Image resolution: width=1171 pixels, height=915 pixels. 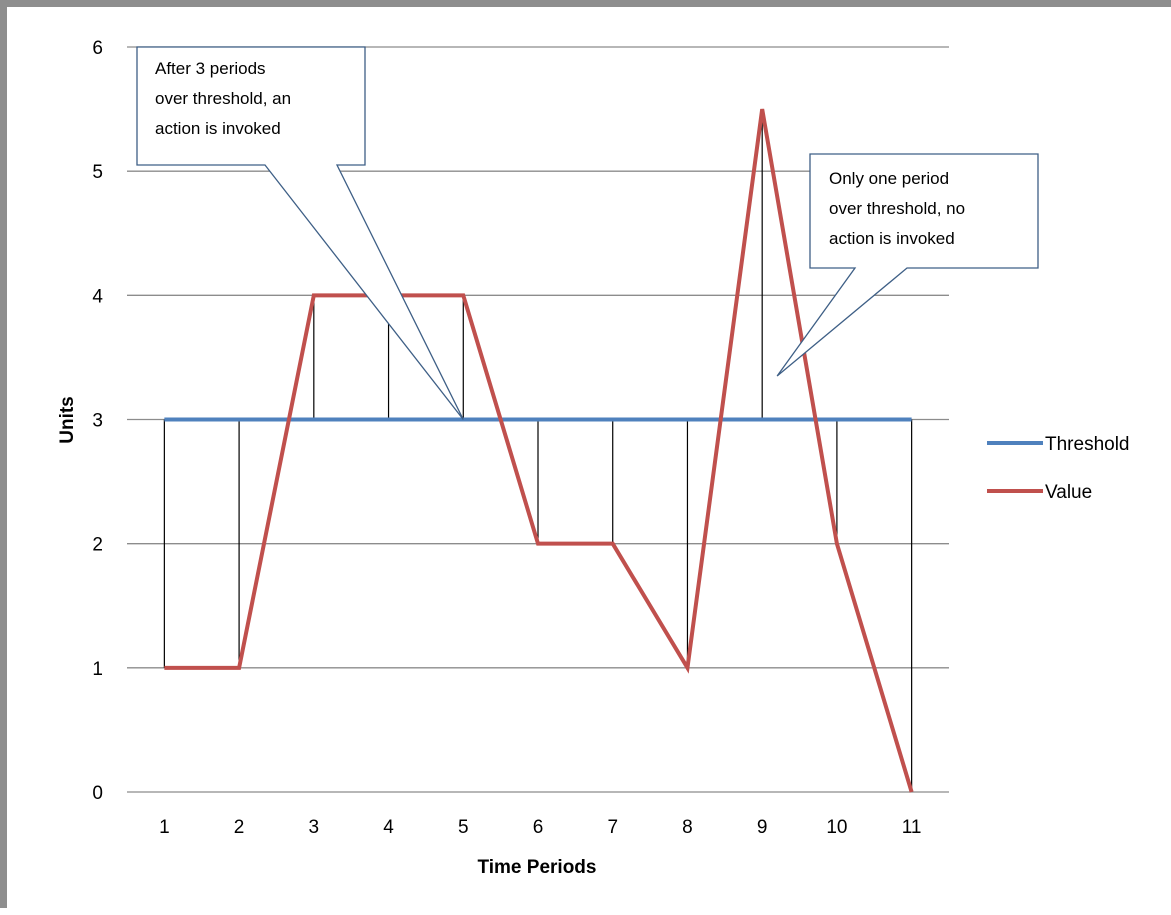 I want to click on callout-text-line: over threshold, an, so click(x=223, y=98).